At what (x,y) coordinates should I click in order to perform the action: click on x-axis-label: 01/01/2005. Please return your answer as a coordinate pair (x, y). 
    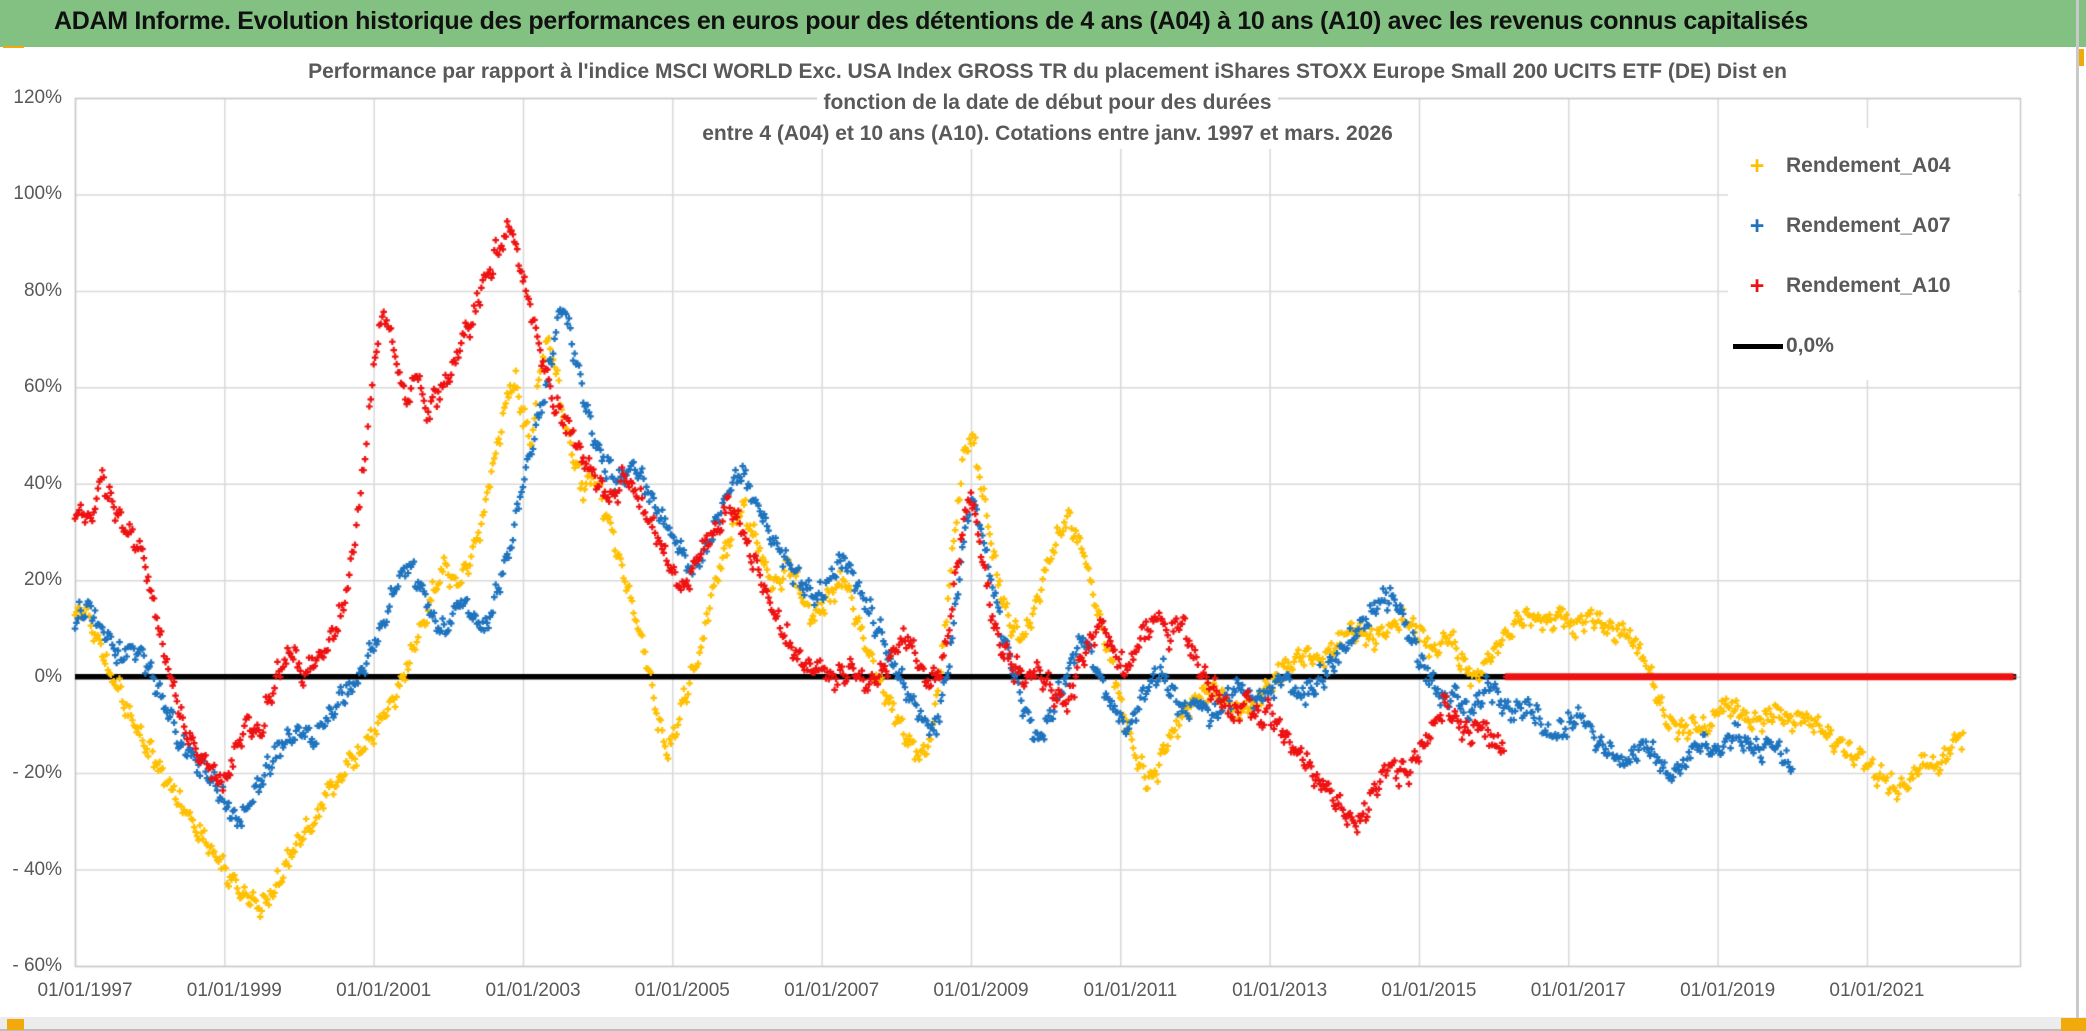
    Looking at the image, I should click on (682, 990).